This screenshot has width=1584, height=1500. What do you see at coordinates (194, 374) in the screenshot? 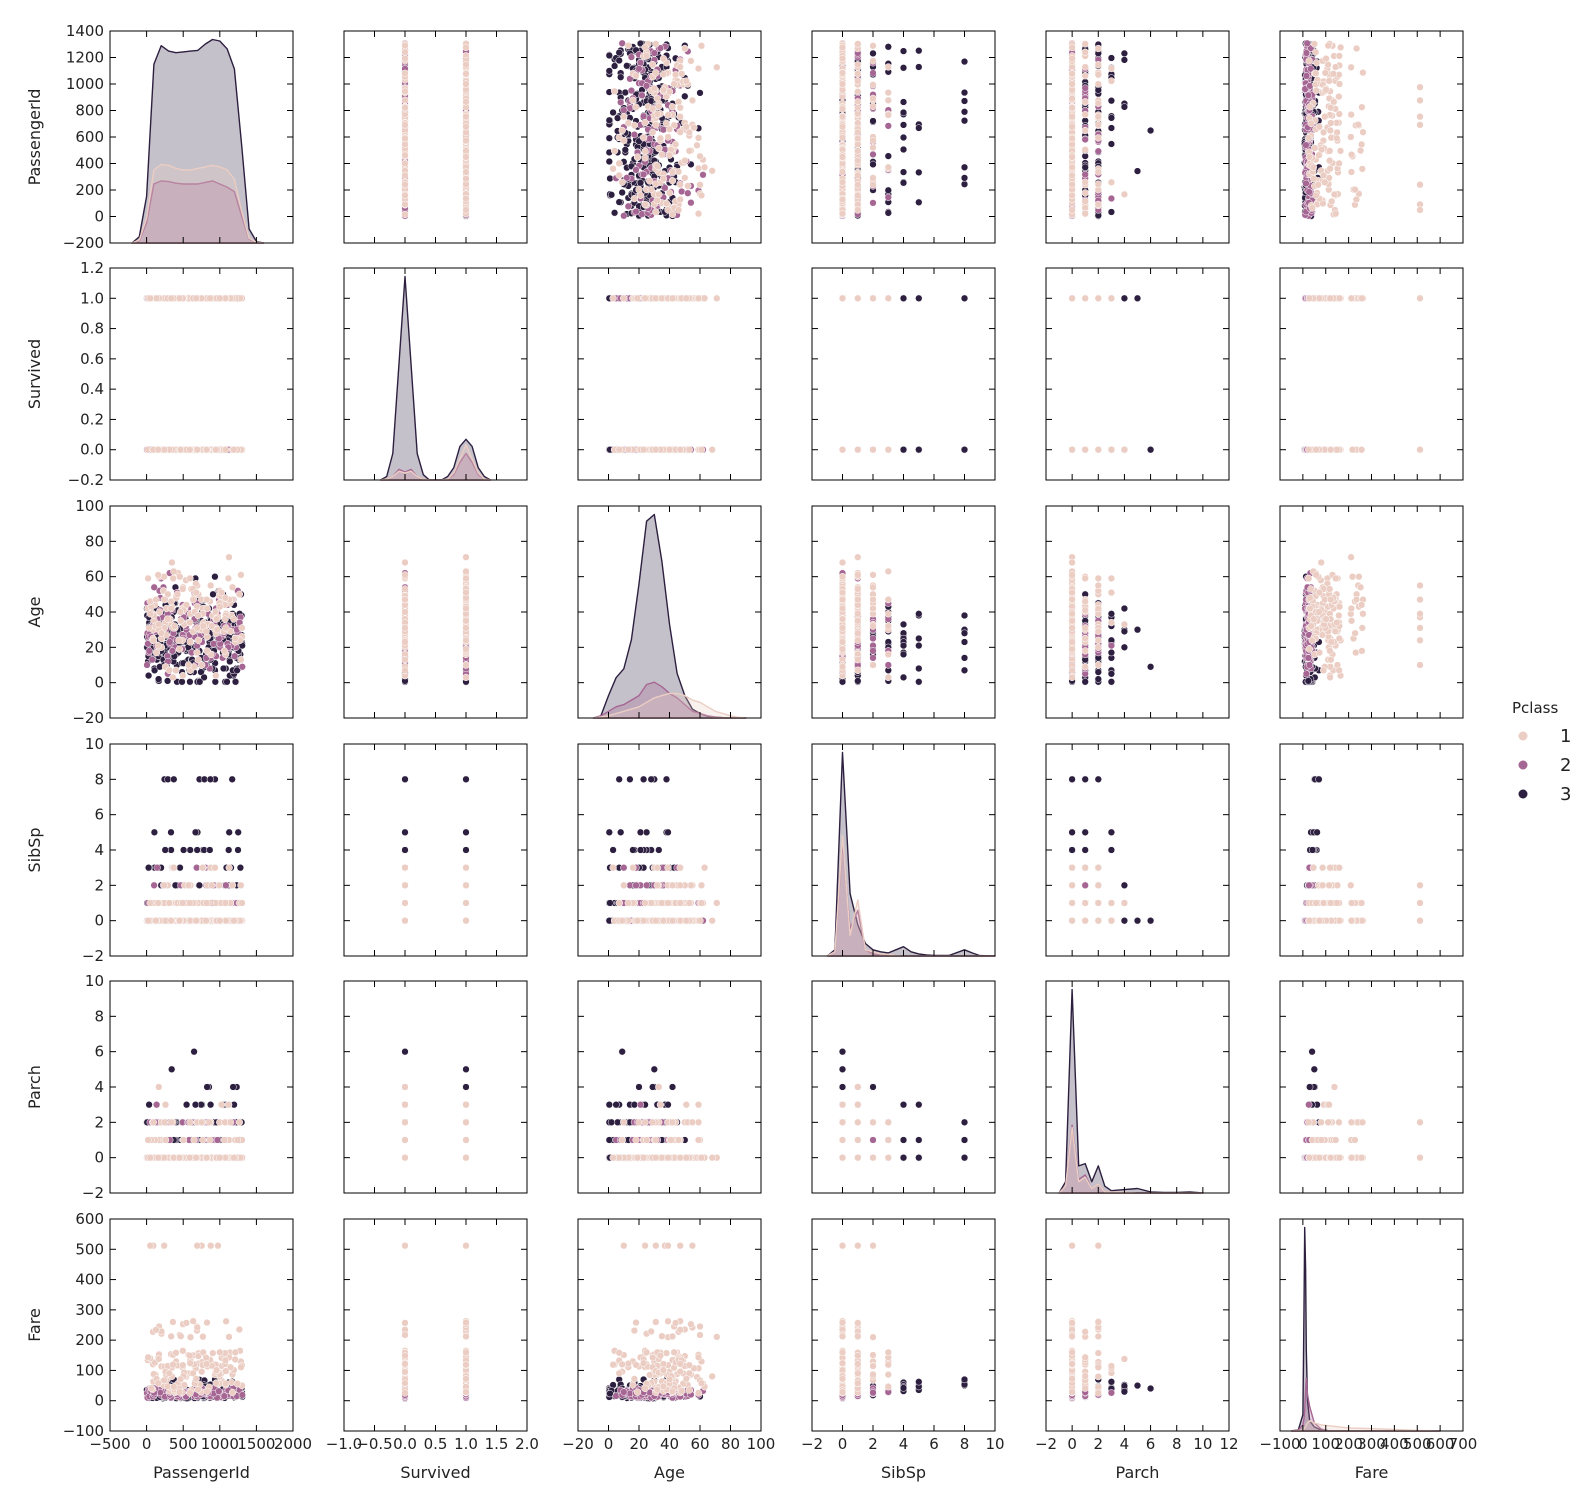
I see `points-survived-vs-passengerid` at bounding box center [194, 374].